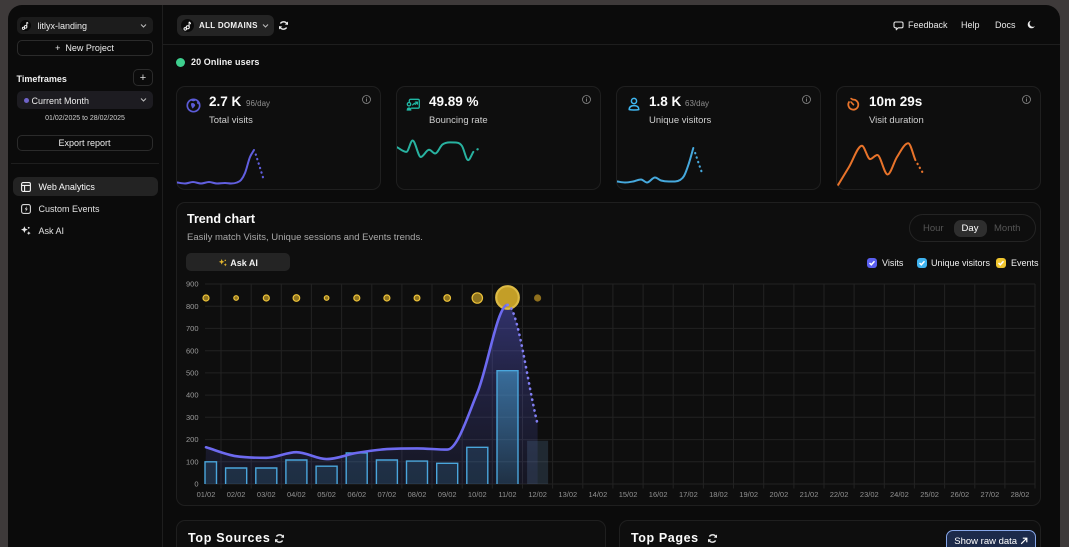 The height and width of the screenshot is (547, 1069). I want to click on svg-text: 15/02, so click(628, 494).